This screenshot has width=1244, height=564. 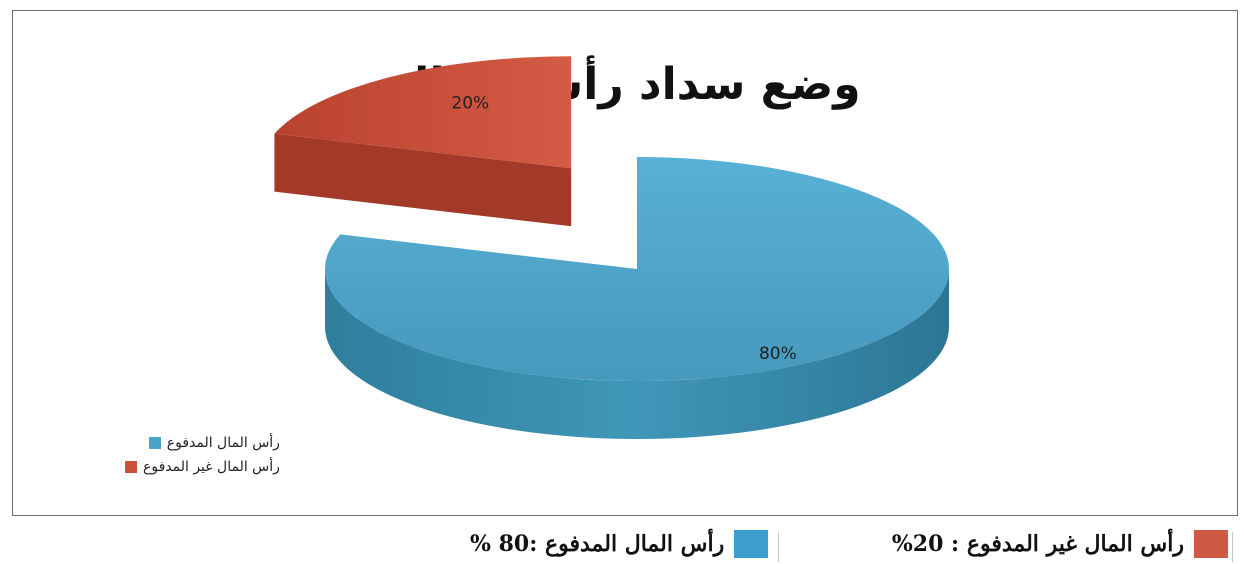 What do you see at coordinates (470, 103) in the screenshot?
I see `slice-label-1: 20%` at bounding box center [470, 103].